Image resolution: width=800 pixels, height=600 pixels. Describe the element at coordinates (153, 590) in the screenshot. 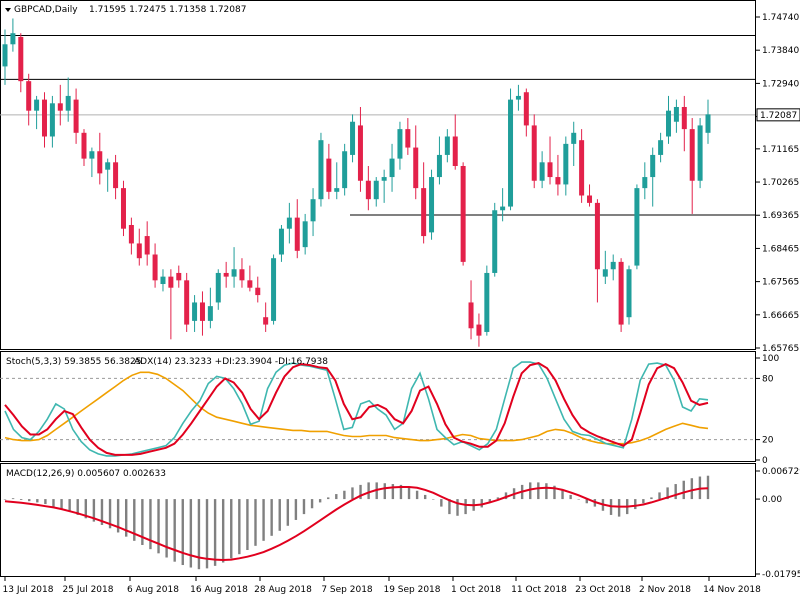

I see `x-tick-label: 6 Aug 2018` at that location.